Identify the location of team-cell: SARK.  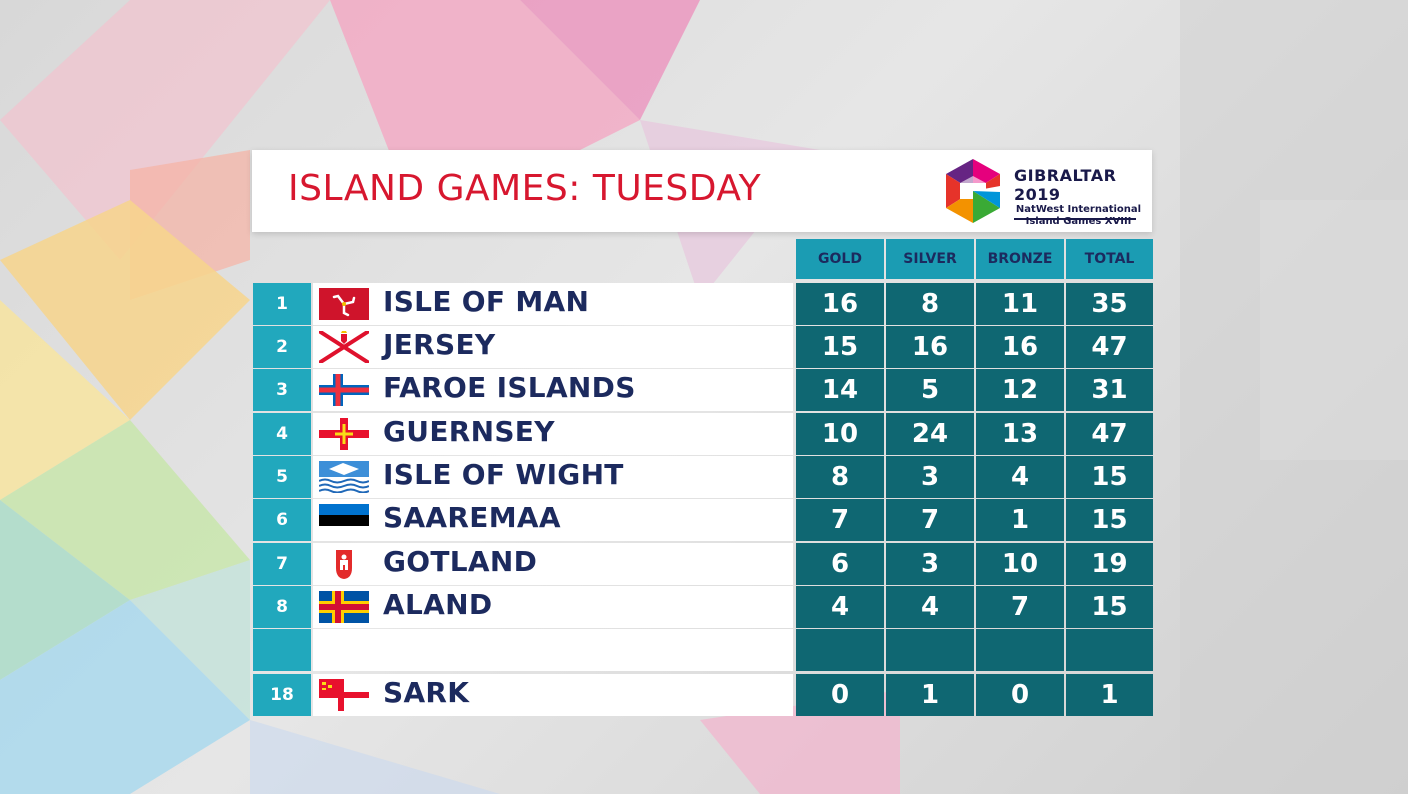
(553, 695).